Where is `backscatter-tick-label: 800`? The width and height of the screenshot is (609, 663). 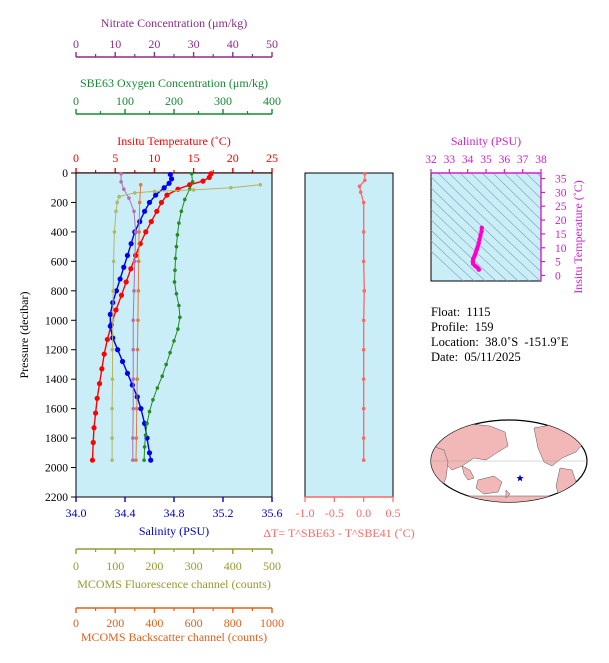
backscatter-tick-label: 800 is located at coordinates (233, 623).